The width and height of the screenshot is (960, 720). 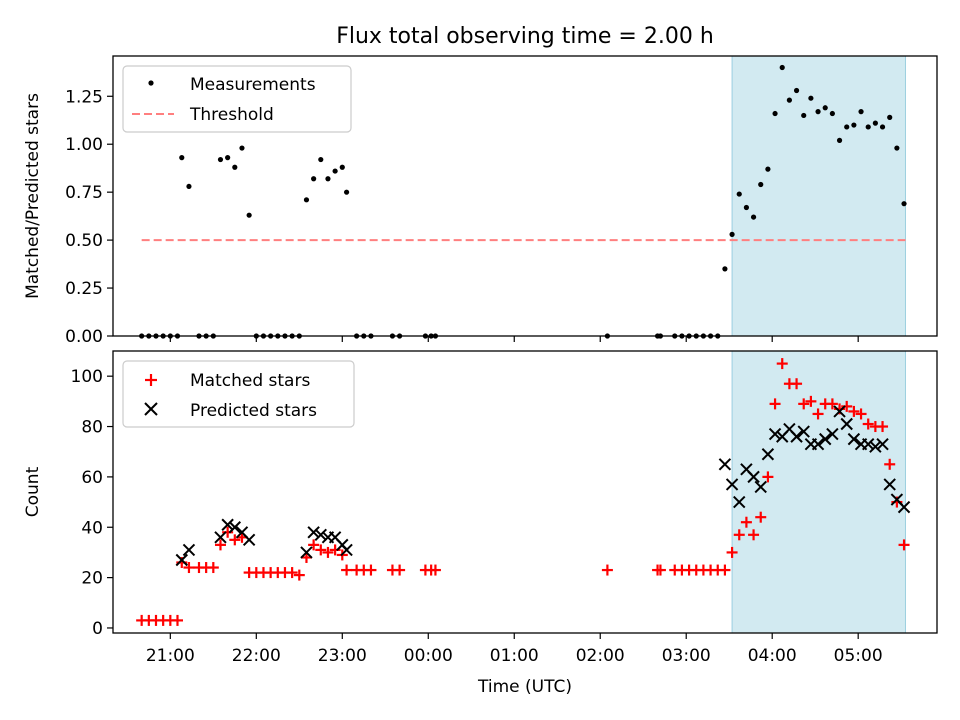 I want to click on bottom-highlight-span, so click(x=818, y=492).